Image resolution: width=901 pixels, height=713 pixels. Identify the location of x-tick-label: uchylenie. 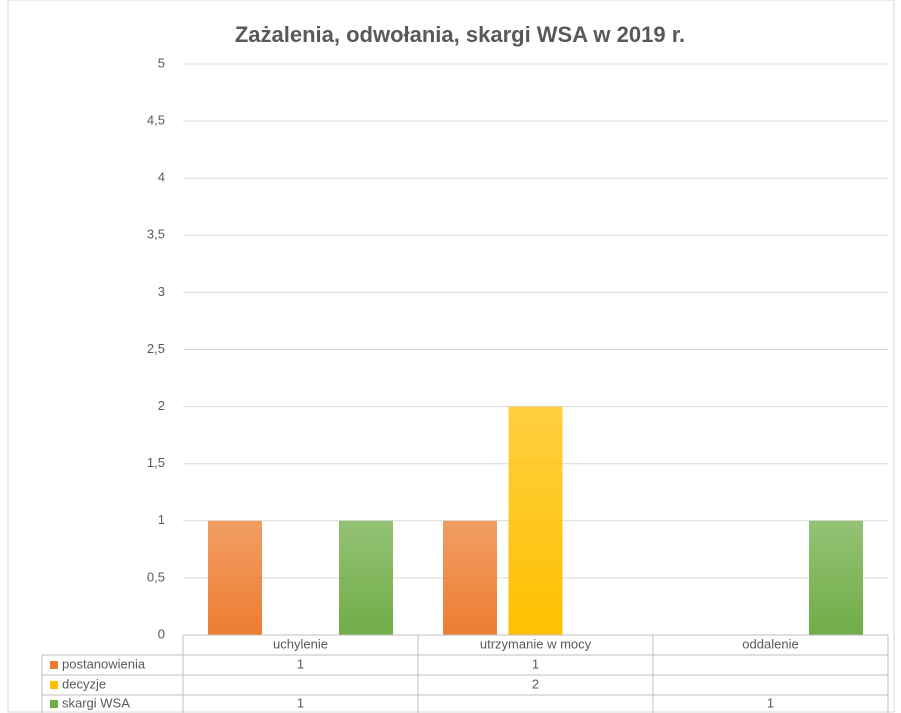
(300, 643).